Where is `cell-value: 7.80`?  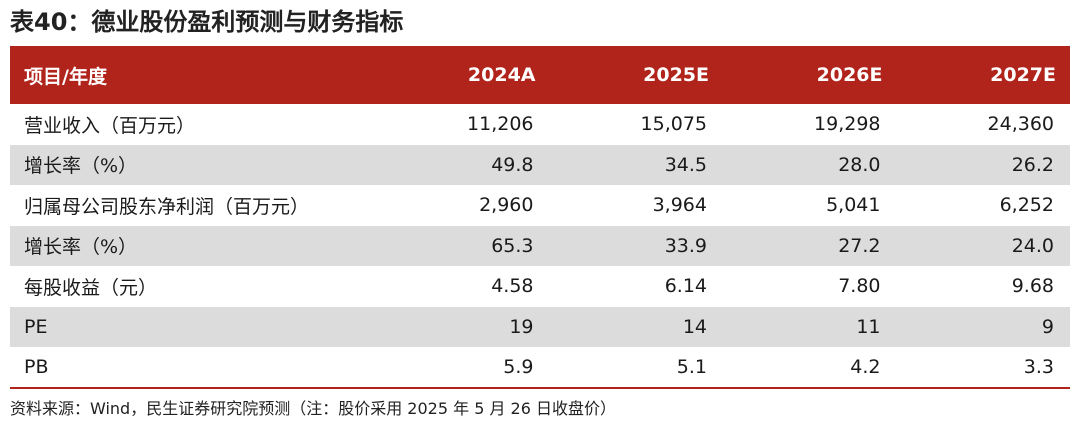
cell-value: 7.80 is located at coordinates (859, 286).